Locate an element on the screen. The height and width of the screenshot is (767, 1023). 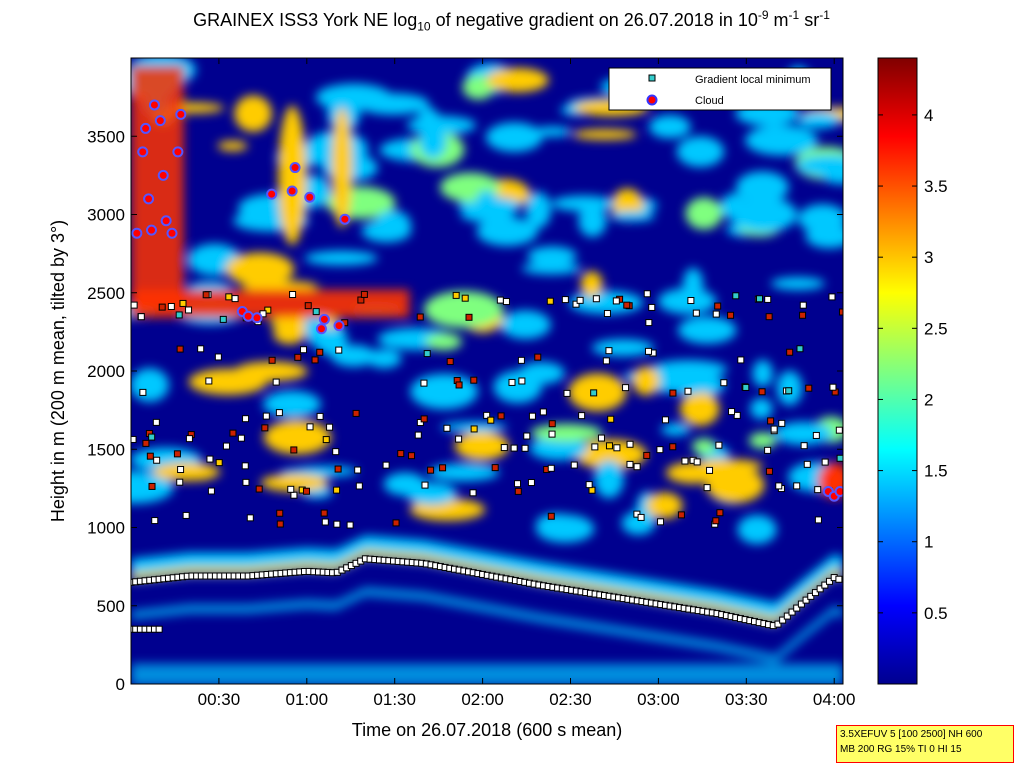
legend: Gradient local minimum Cloud is located at coordinates (720, 89).